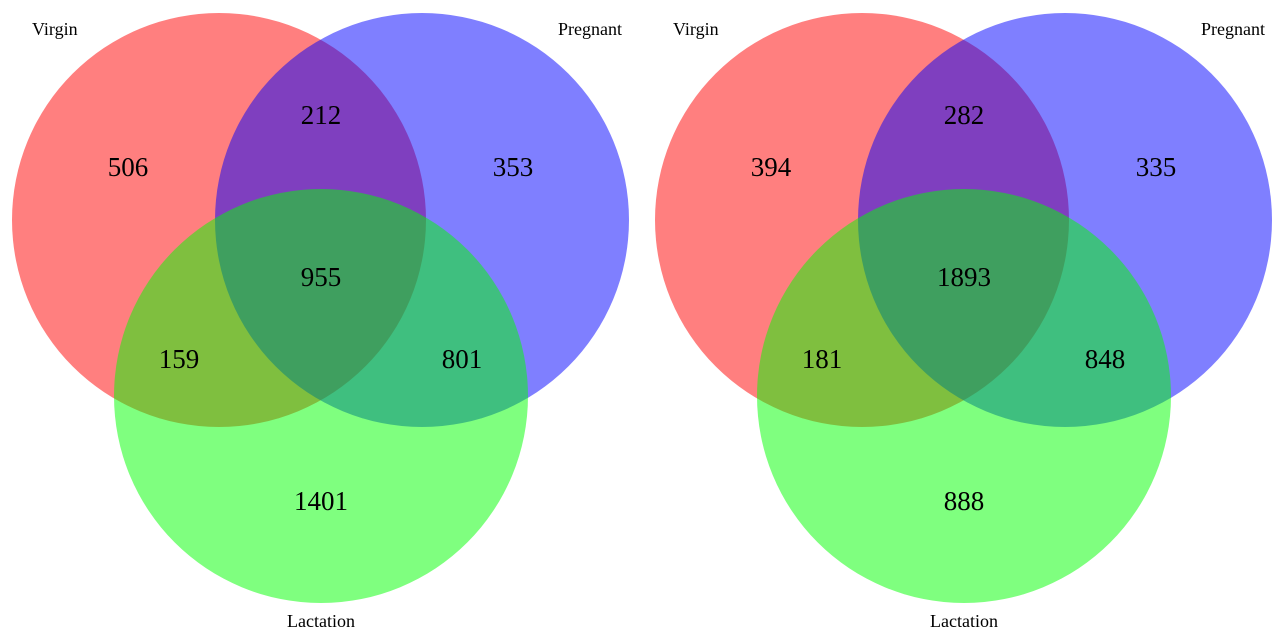 This screenshot has height=643, width=1286. What do you see at coordinates (1105, 359) in the screenshot?
I see `count-bc: 848` at bounding box center [1105, 359].